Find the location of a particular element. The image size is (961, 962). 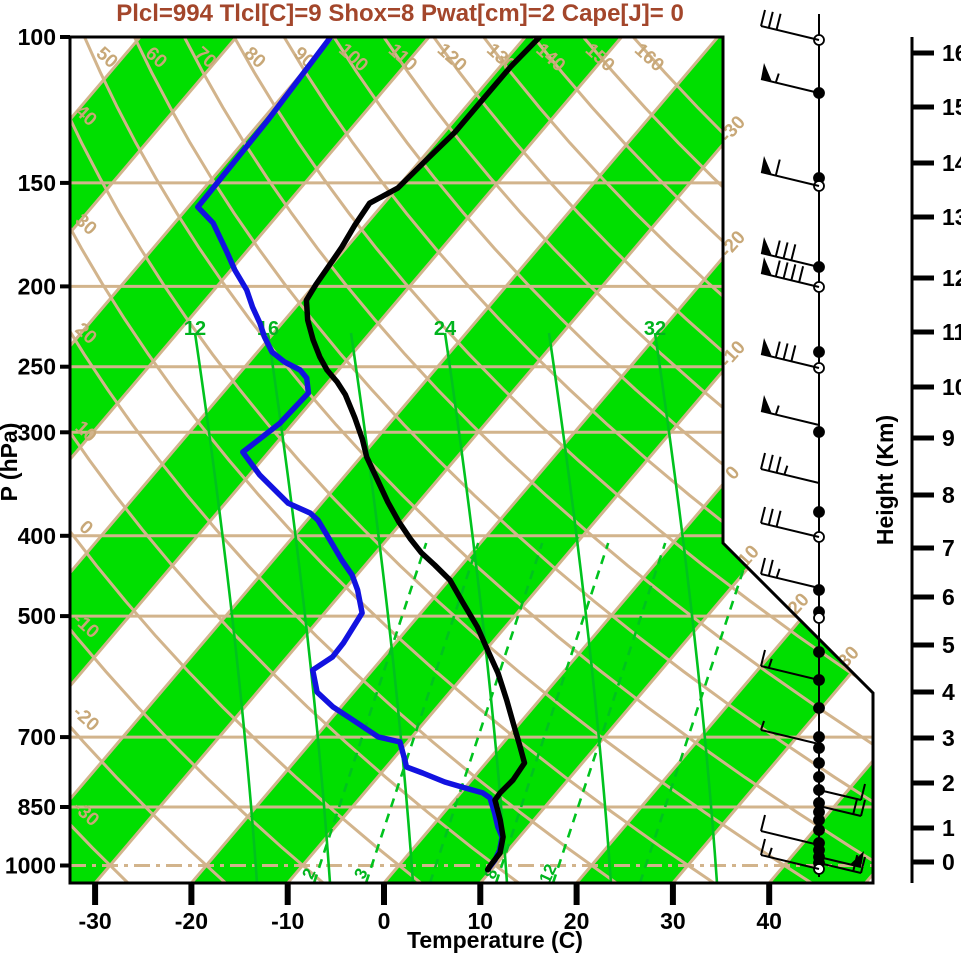

height-tick-label: 14 is located at coordinates (951, 163).